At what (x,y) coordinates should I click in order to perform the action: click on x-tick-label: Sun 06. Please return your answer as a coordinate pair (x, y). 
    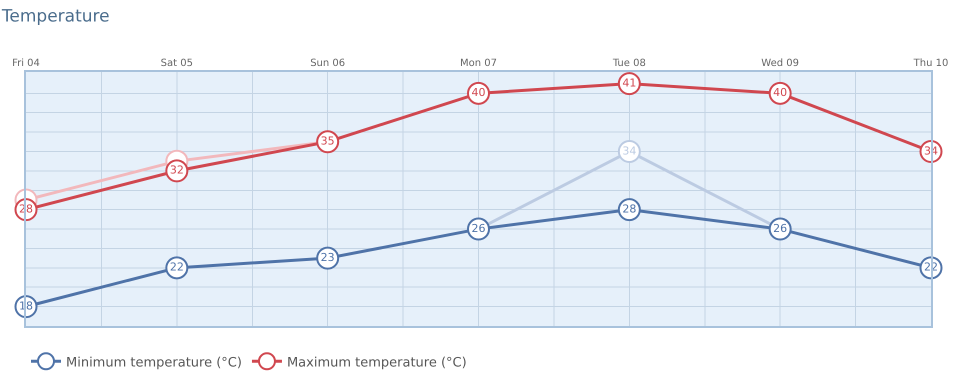
    Looking at the image, I should click on (328, 63).